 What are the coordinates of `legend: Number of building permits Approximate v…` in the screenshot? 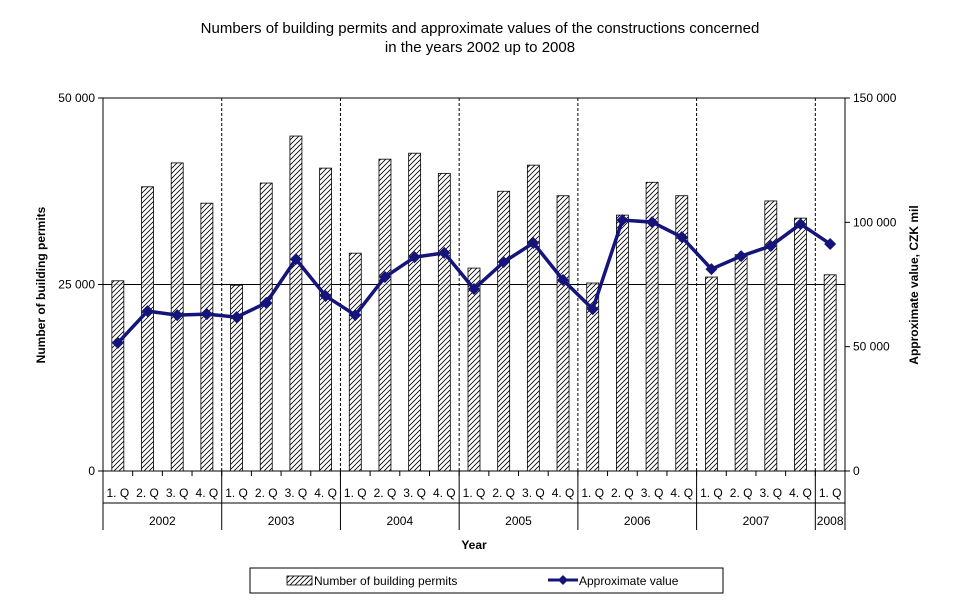 It's located at (486, 580).